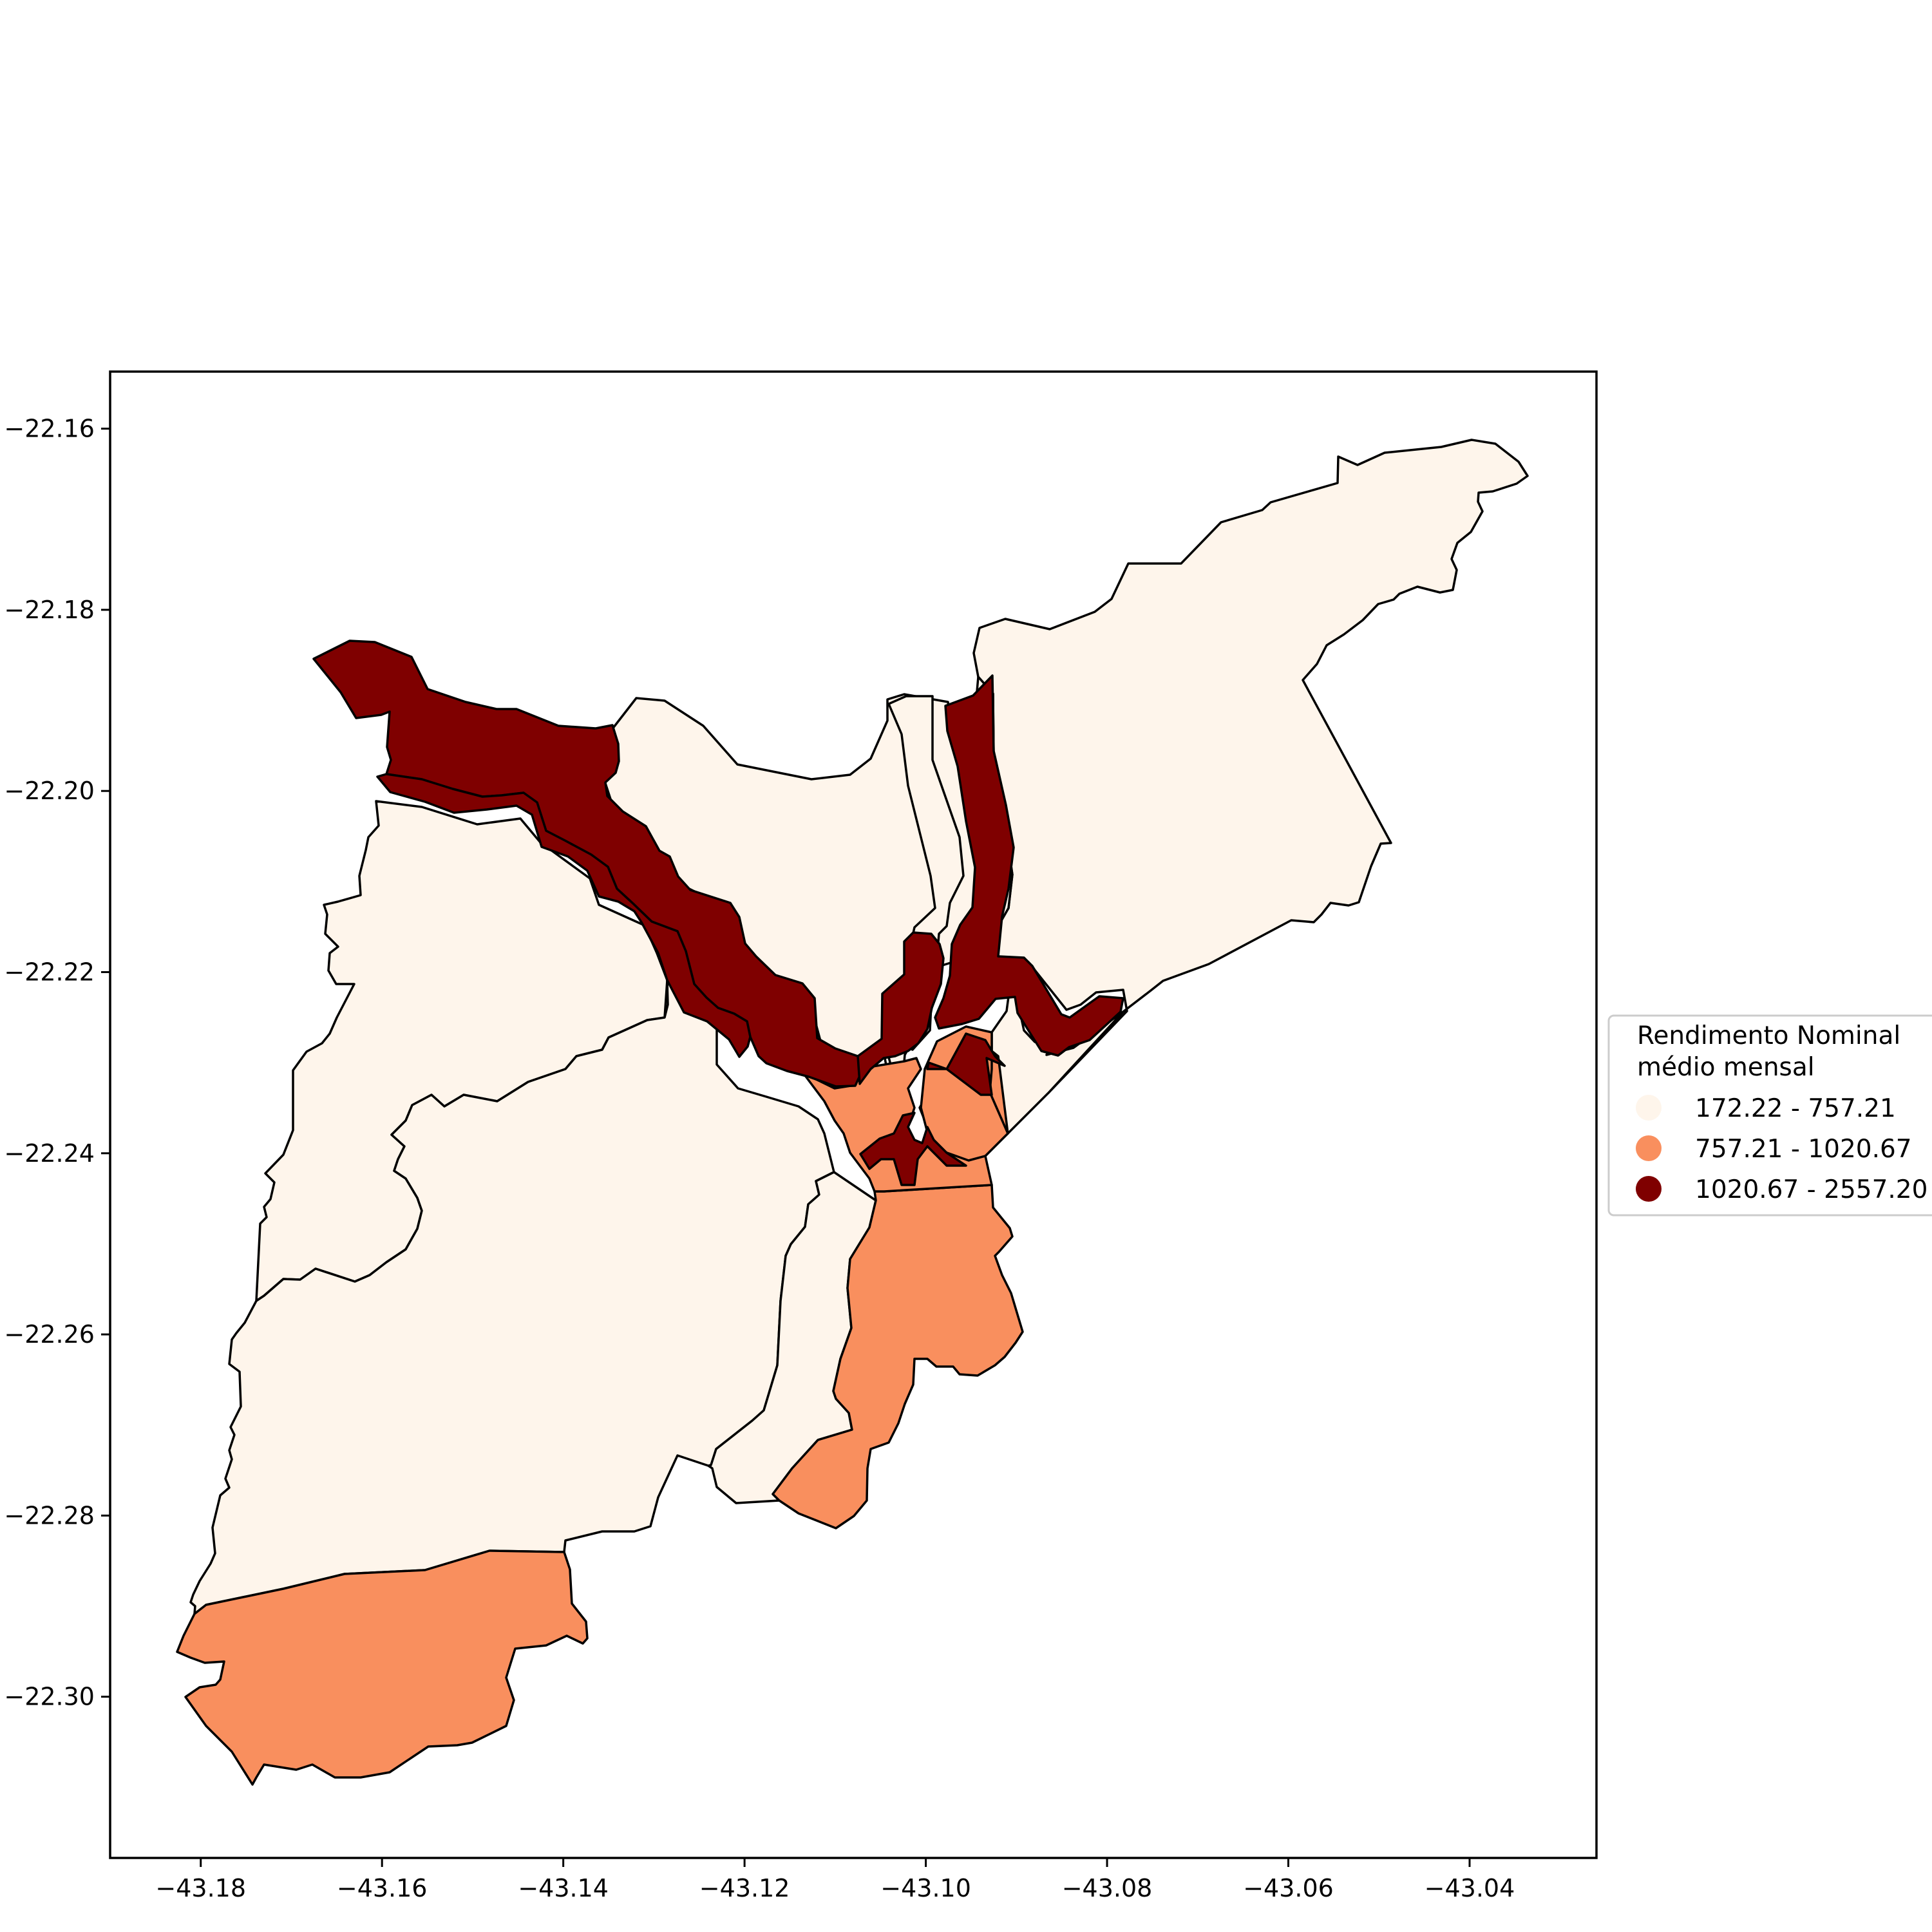 The width and height of the screenshot is (1932, 1932). What do you see at coordinates (1288, 1888) in the screenshot?
I see `x-tick-label: −43.06` at bounding box center [1288, 1888].